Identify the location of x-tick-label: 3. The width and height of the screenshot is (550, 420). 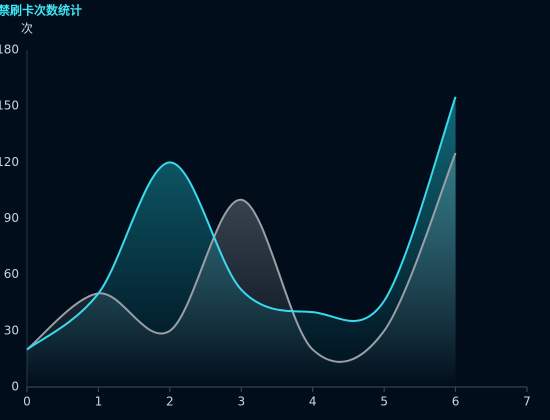
(241, 402).